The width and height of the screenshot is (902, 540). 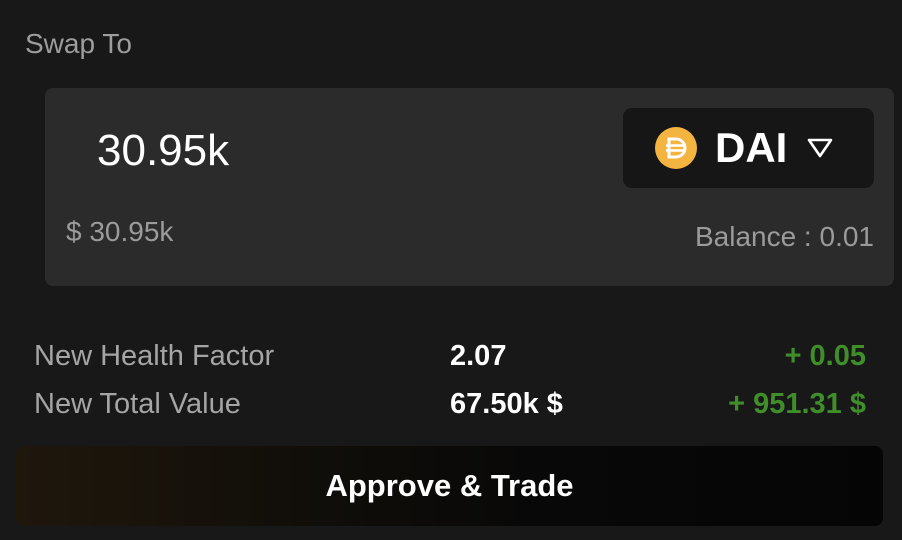 What do you see at coordinates (784, 236) in the screenshot?
I see `balance-text: Balance : 0.01` at bounding box center [784, 236].